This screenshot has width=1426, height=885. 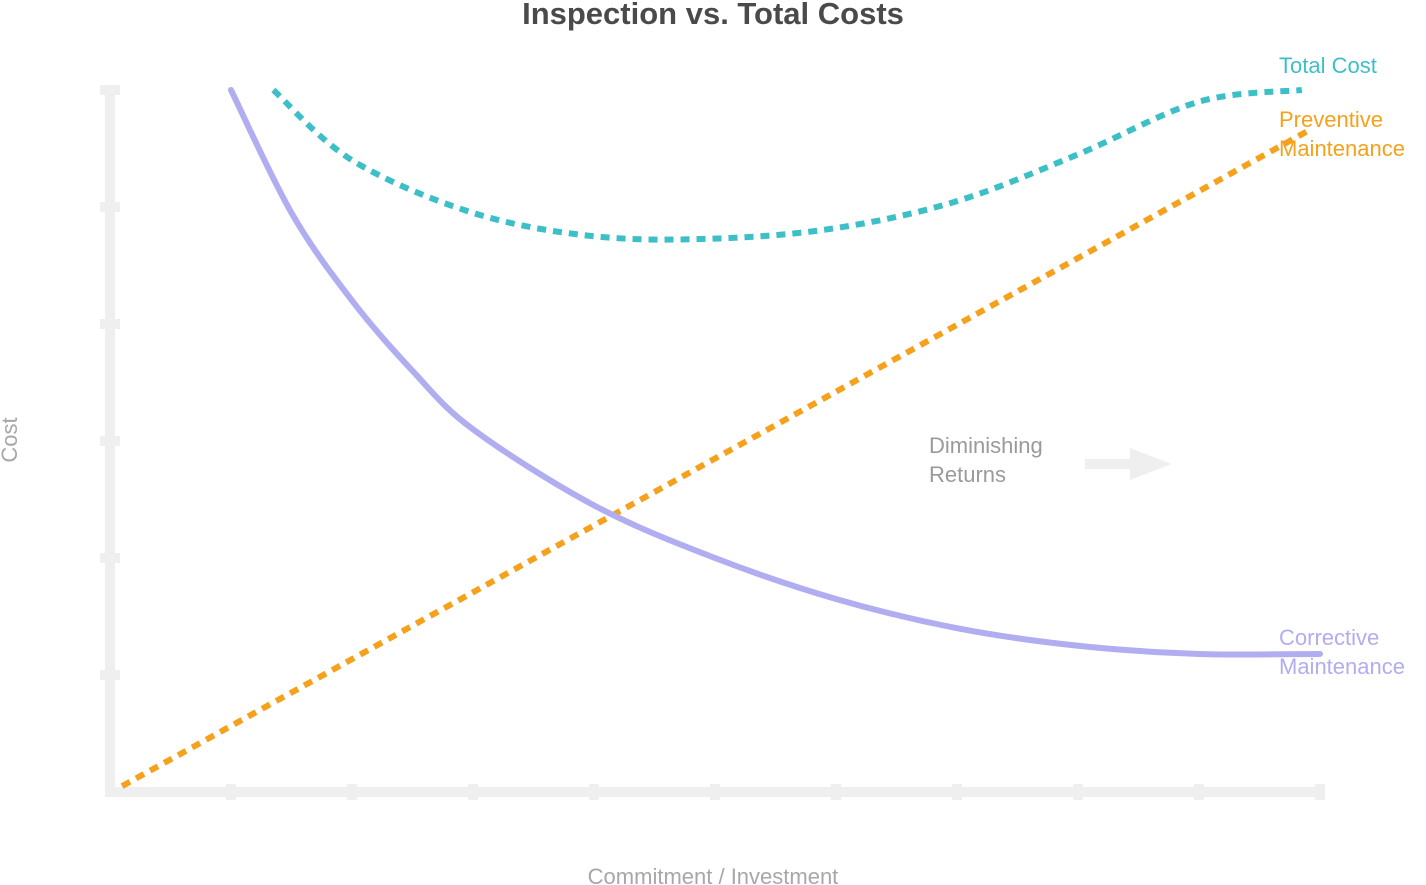 I want to click on series-label-preventive-maintenance: Preventive Maintenance, so click(x=1342, y=134).